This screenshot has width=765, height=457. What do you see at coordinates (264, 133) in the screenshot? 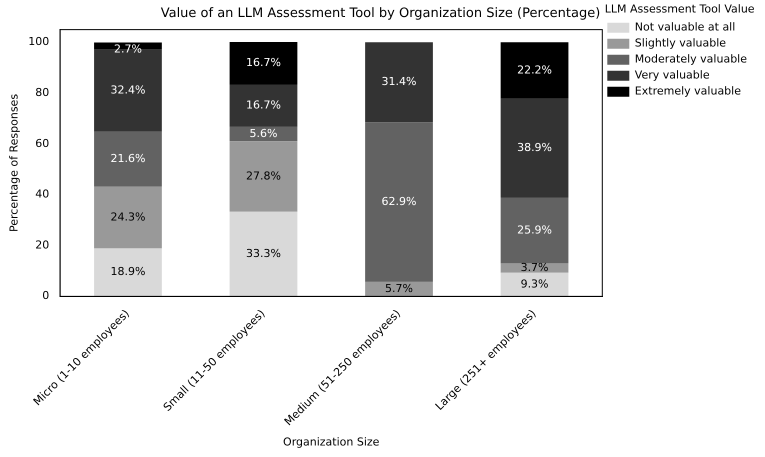
I see `data-label: 5.6%` at bounding box center [264, 133].